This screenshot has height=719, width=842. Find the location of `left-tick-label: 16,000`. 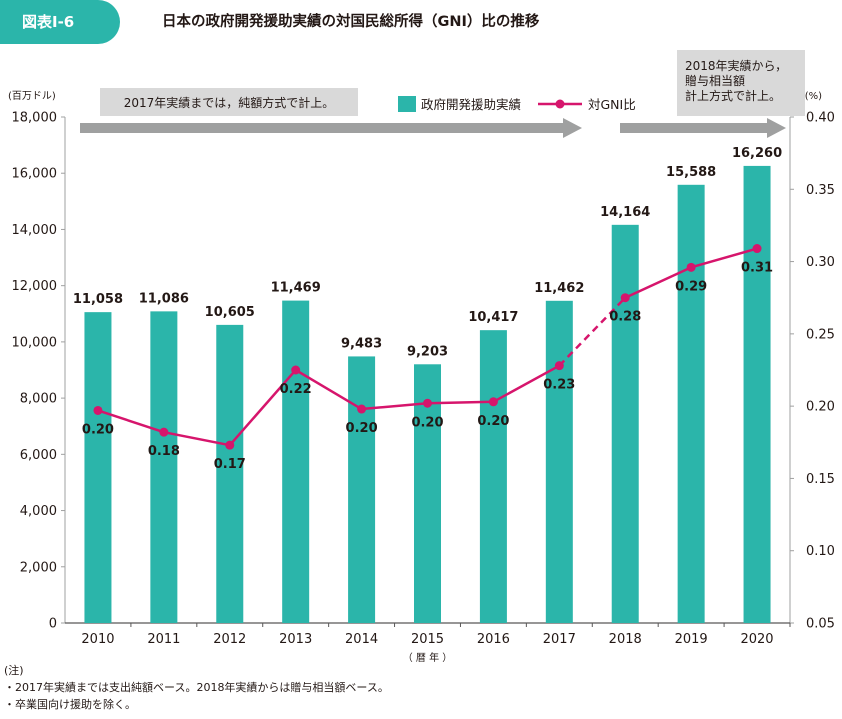

left-tick-label: 16,000 is located at coordinates (35, 174).